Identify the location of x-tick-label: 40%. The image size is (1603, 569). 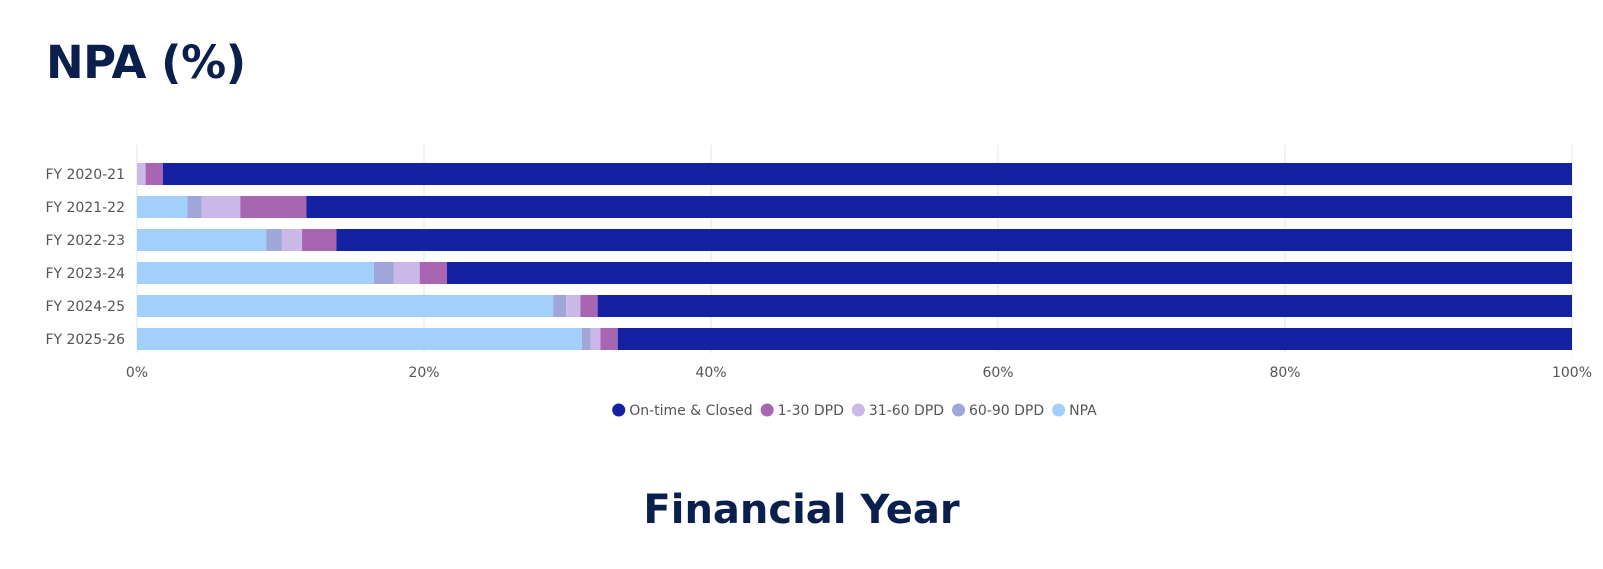
(710, 373).